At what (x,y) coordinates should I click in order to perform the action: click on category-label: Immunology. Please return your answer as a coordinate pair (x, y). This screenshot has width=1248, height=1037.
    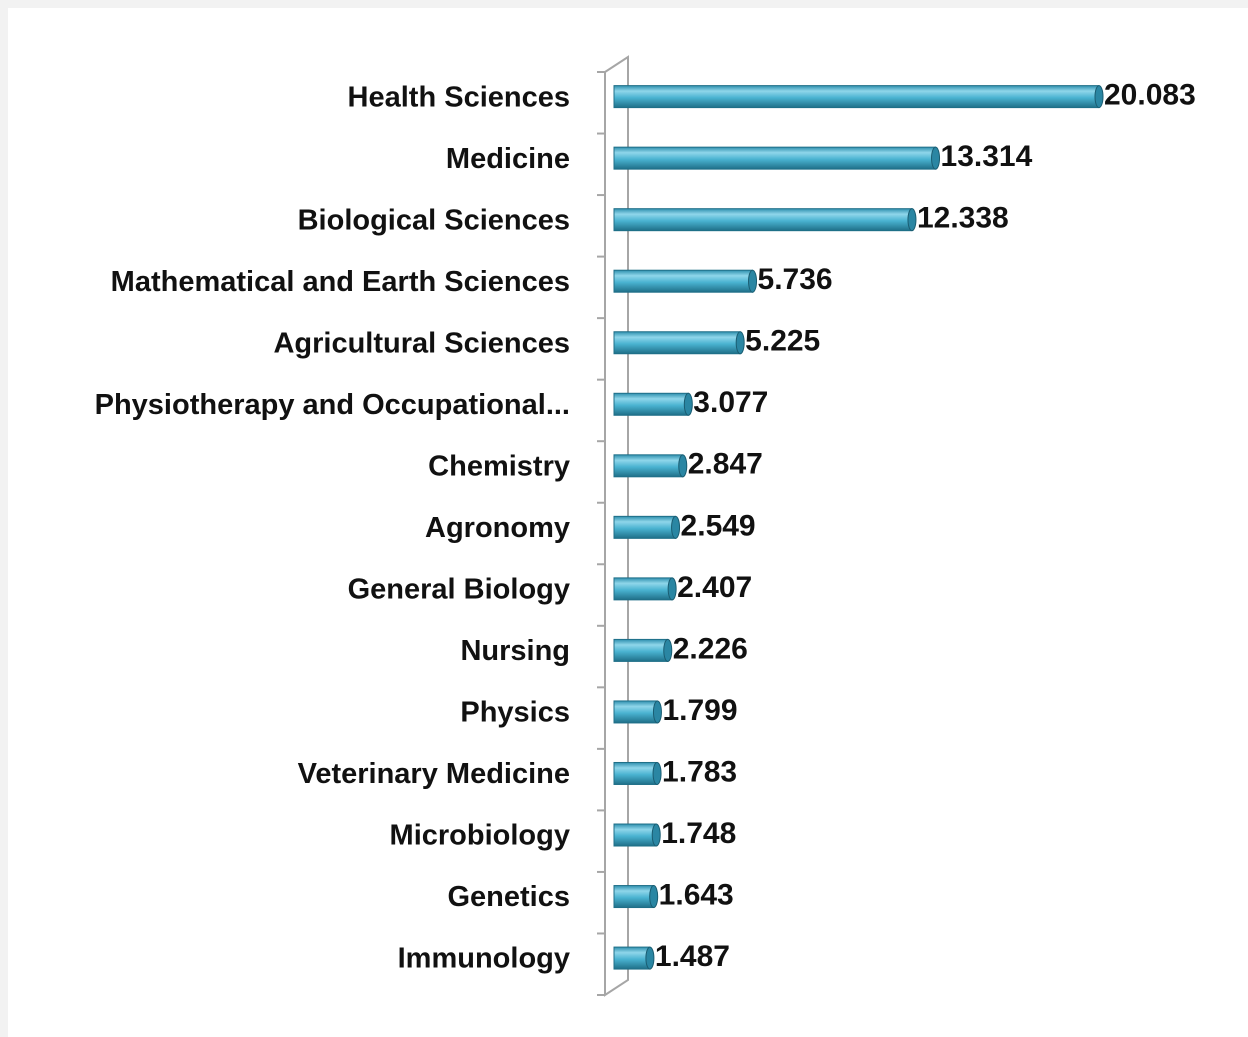
    Looking at the image, I should click on (484, 959).